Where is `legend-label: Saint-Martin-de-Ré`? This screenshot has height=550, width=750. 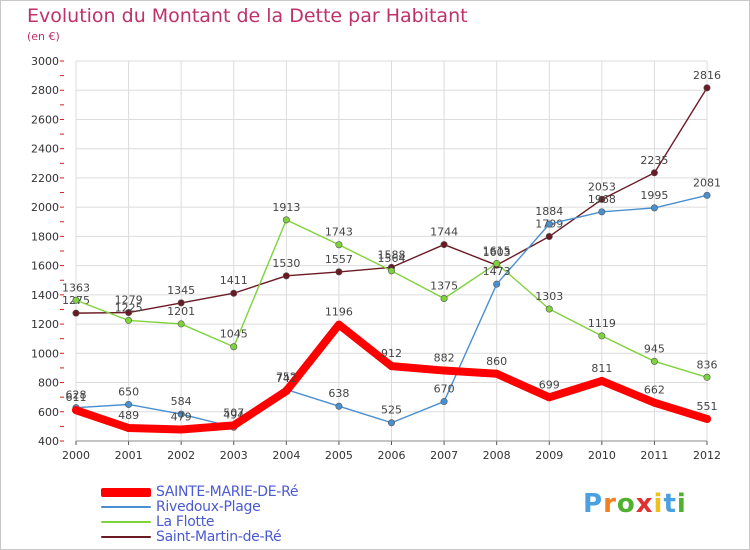
legend-label: Saint-Martin-de-Ré is located at coordinates (219, 537).